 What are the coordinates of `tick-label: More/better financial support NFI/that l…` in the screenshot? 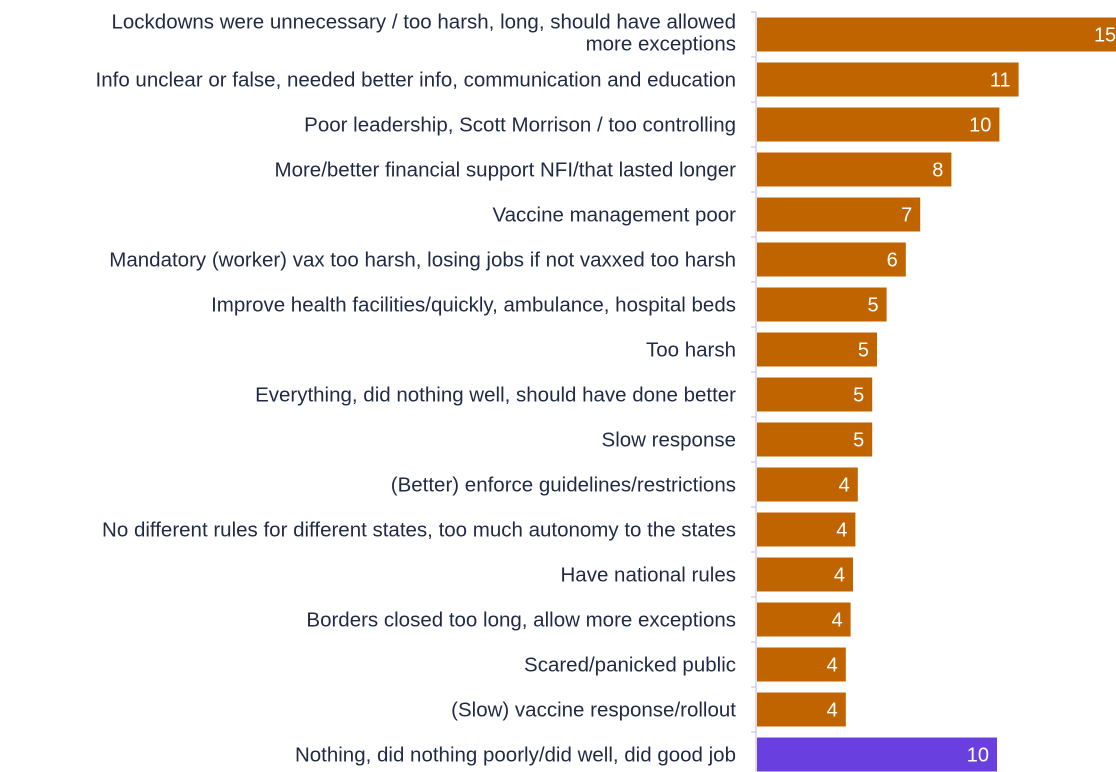 It's located at (506, 170).